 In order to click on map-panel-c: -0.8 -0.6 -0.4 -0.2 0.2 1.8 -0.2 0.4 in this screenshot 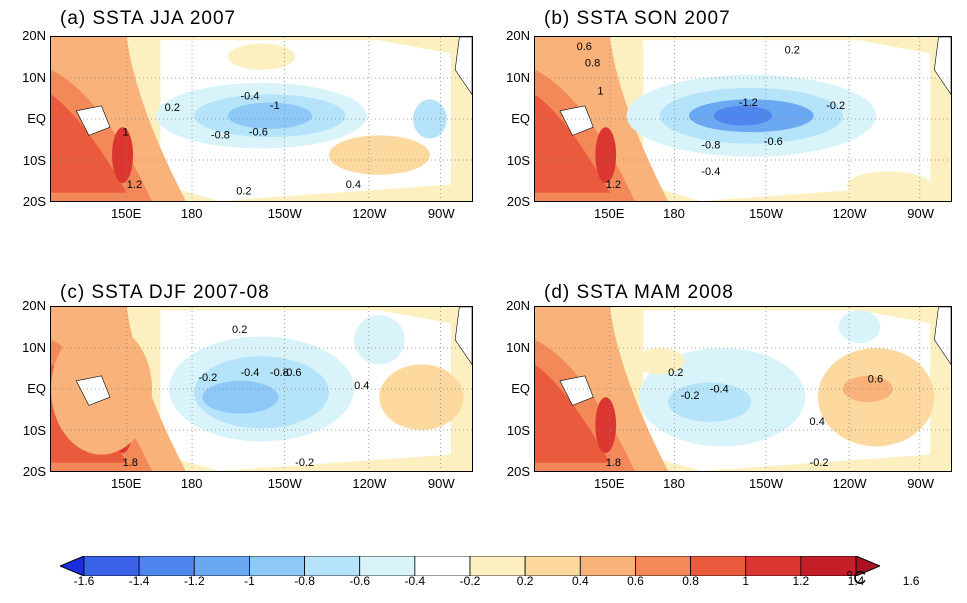, I will do `click(261, 389)`.